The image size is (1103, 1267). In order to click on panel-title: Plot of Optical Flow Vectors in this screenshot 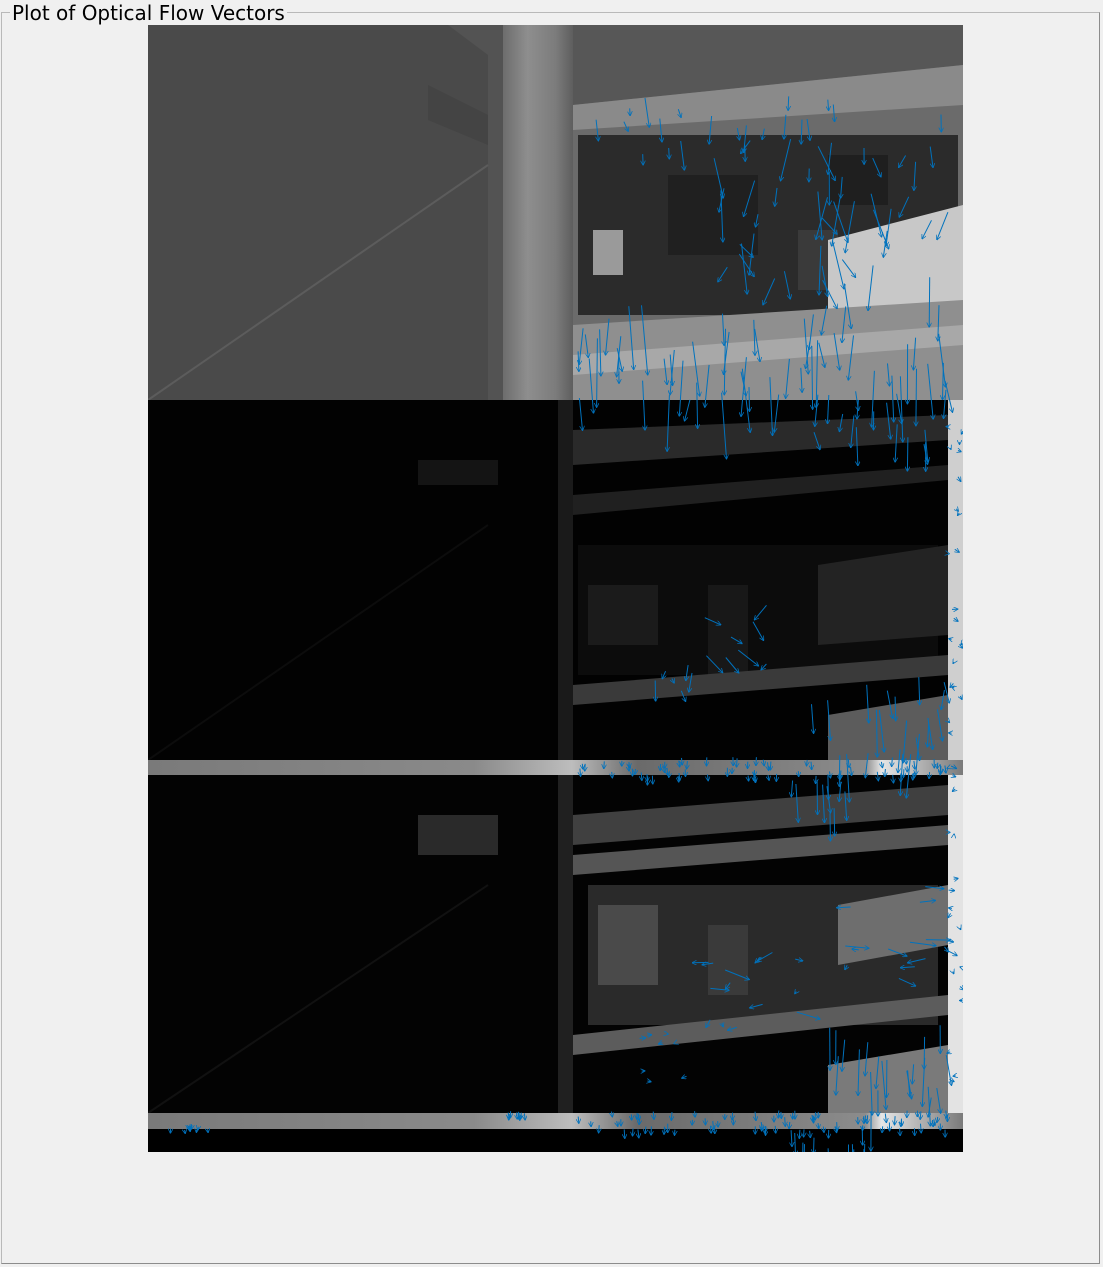, I will do `click(148, 13)`.